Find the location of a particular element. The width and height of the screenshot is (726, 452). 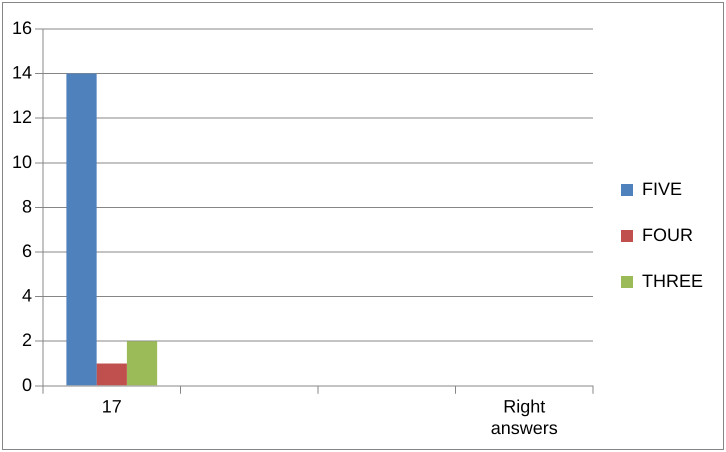

y-tick-label: 2 is located at coordinates (27, 340).